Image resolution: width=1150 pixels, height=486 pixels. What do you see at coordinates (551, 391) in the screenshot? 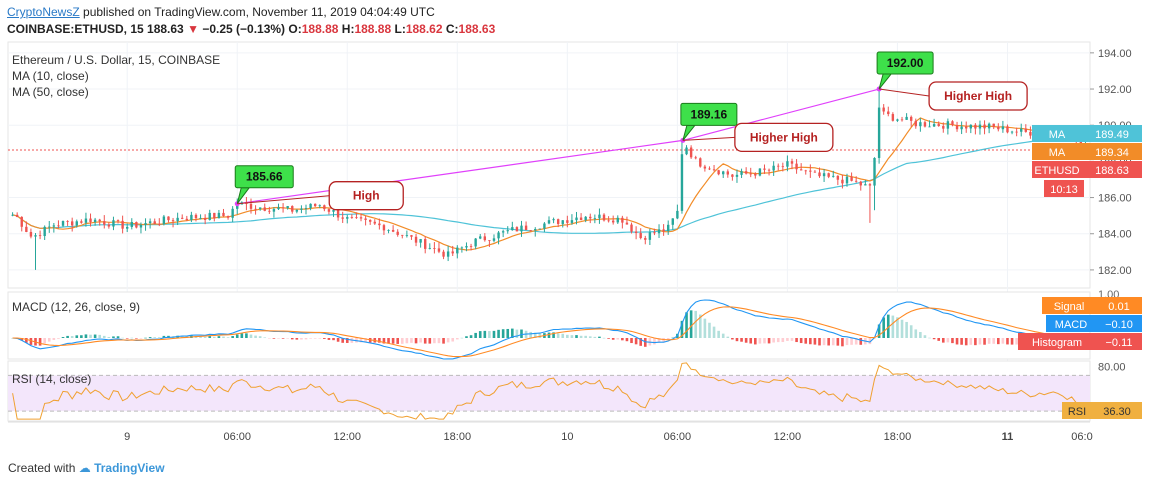
I see `rsi-line` at bounding box center [551, 391].